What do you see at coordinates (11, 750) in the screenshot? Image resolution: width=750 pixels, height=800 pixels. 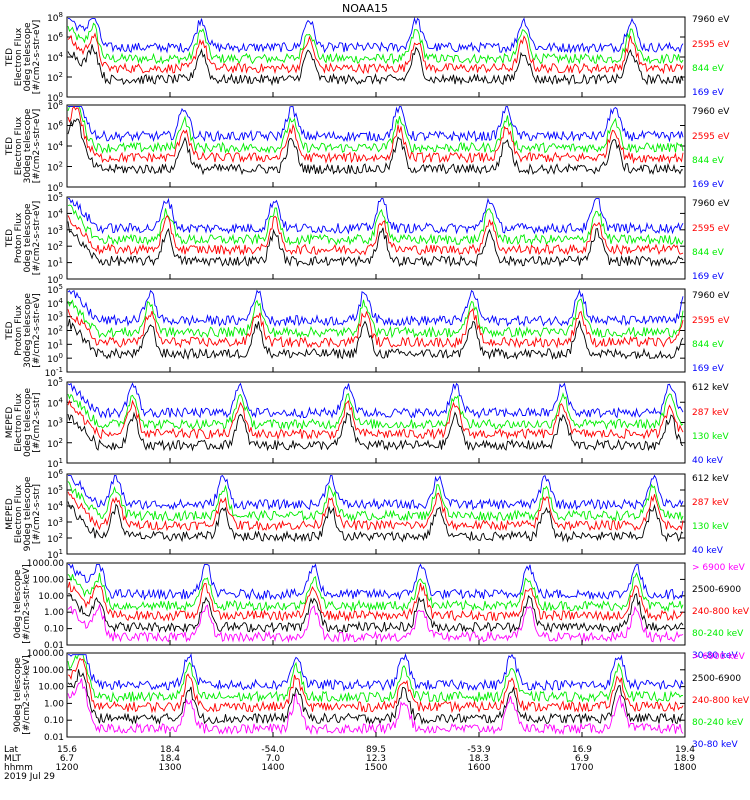 I see `x-row-label: Lat` at bounding box center [11, 750].